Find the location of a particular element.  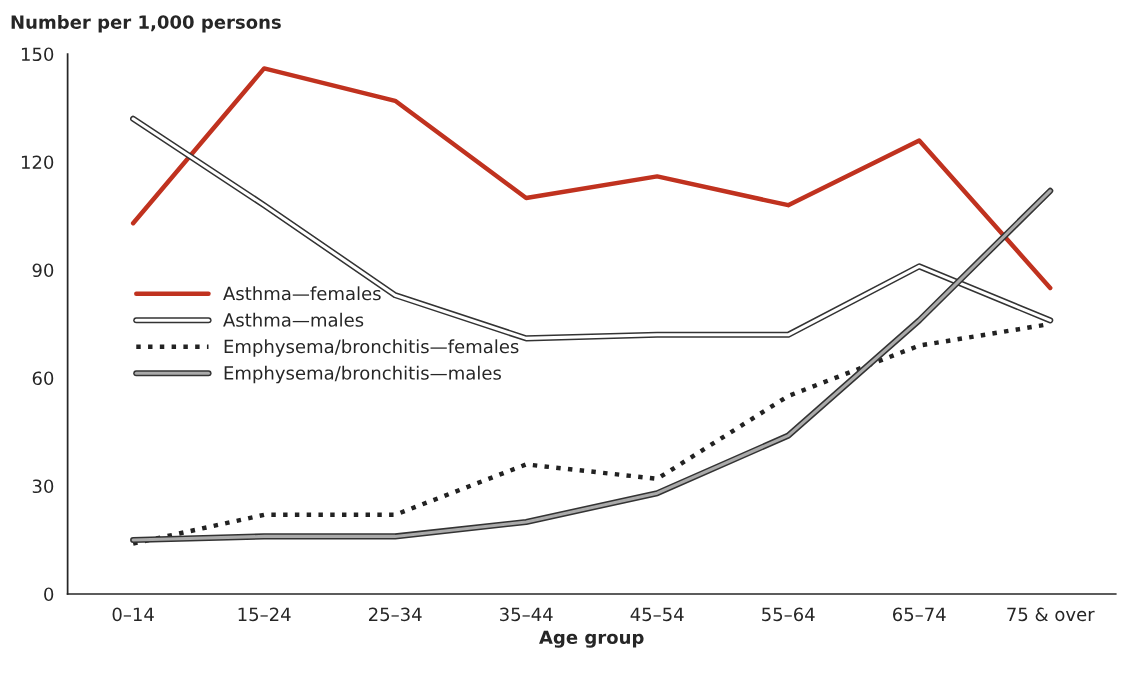

x-tick-label: 65–74 is located at coordinates (919, 614).